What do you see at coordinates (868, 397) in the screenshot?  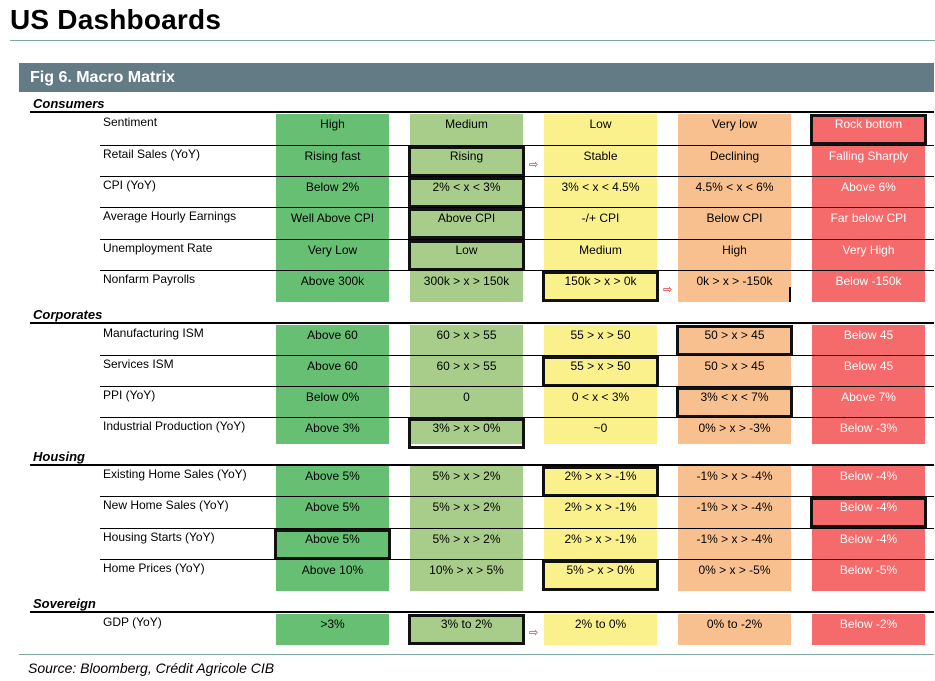 I see `matrix-cell: Above 7%` at bounding box center [868, 397].